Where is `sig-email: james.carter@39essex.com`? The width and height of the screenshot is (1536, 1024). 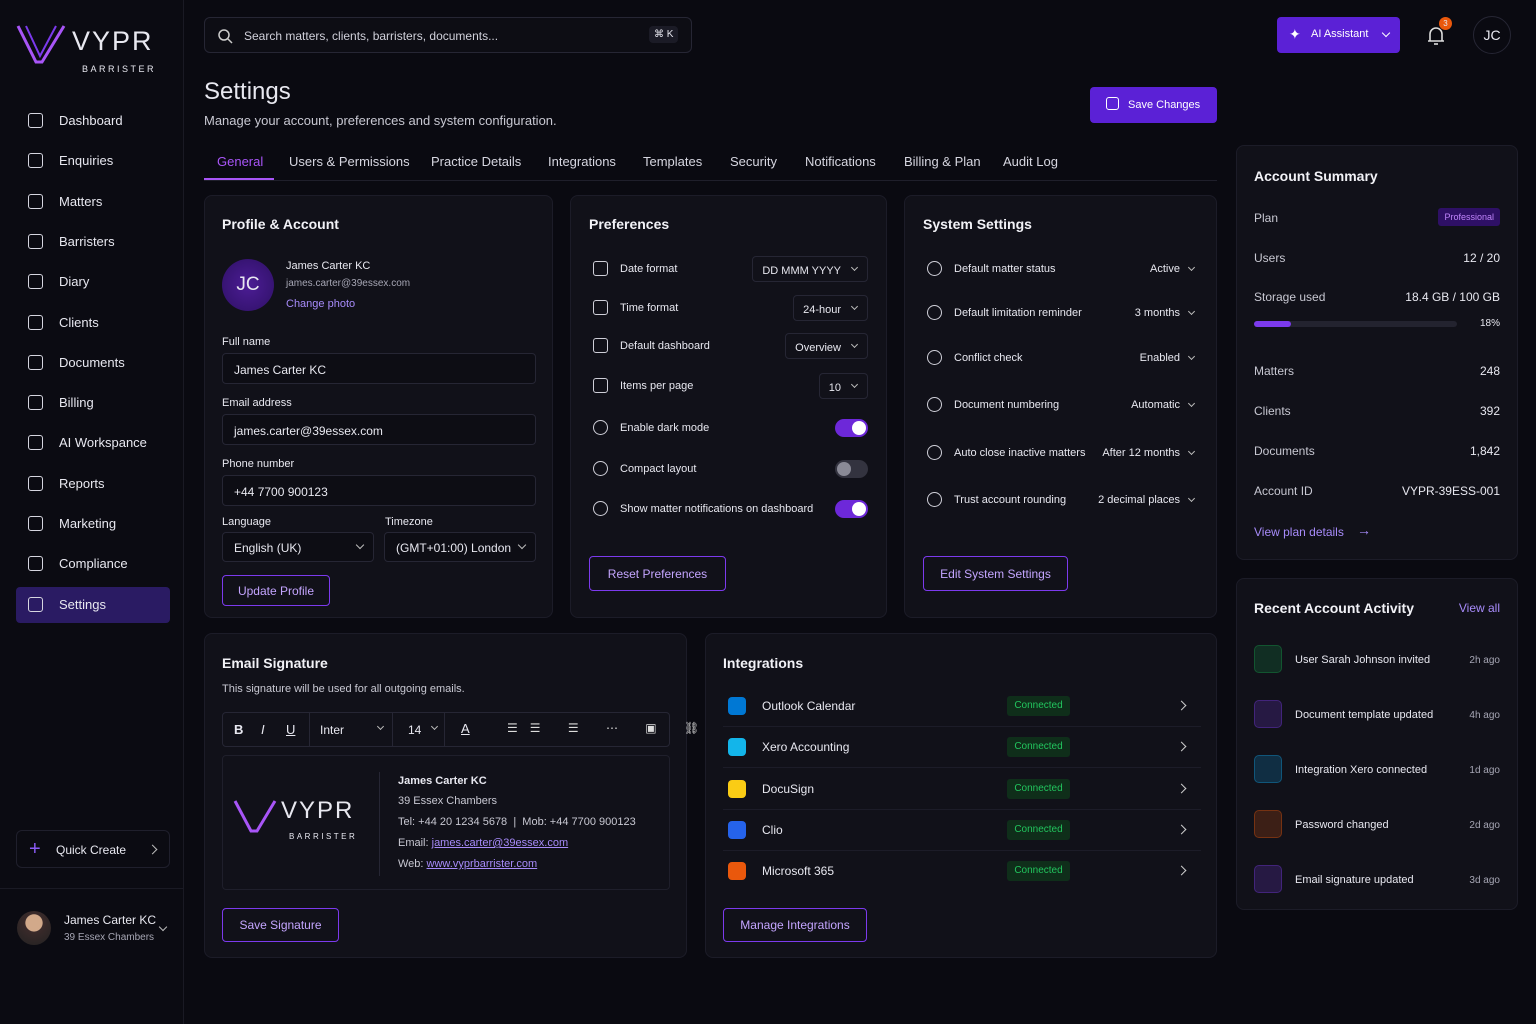 sig-email: james.carter@39essex.com is located at coordinates (500, 843).